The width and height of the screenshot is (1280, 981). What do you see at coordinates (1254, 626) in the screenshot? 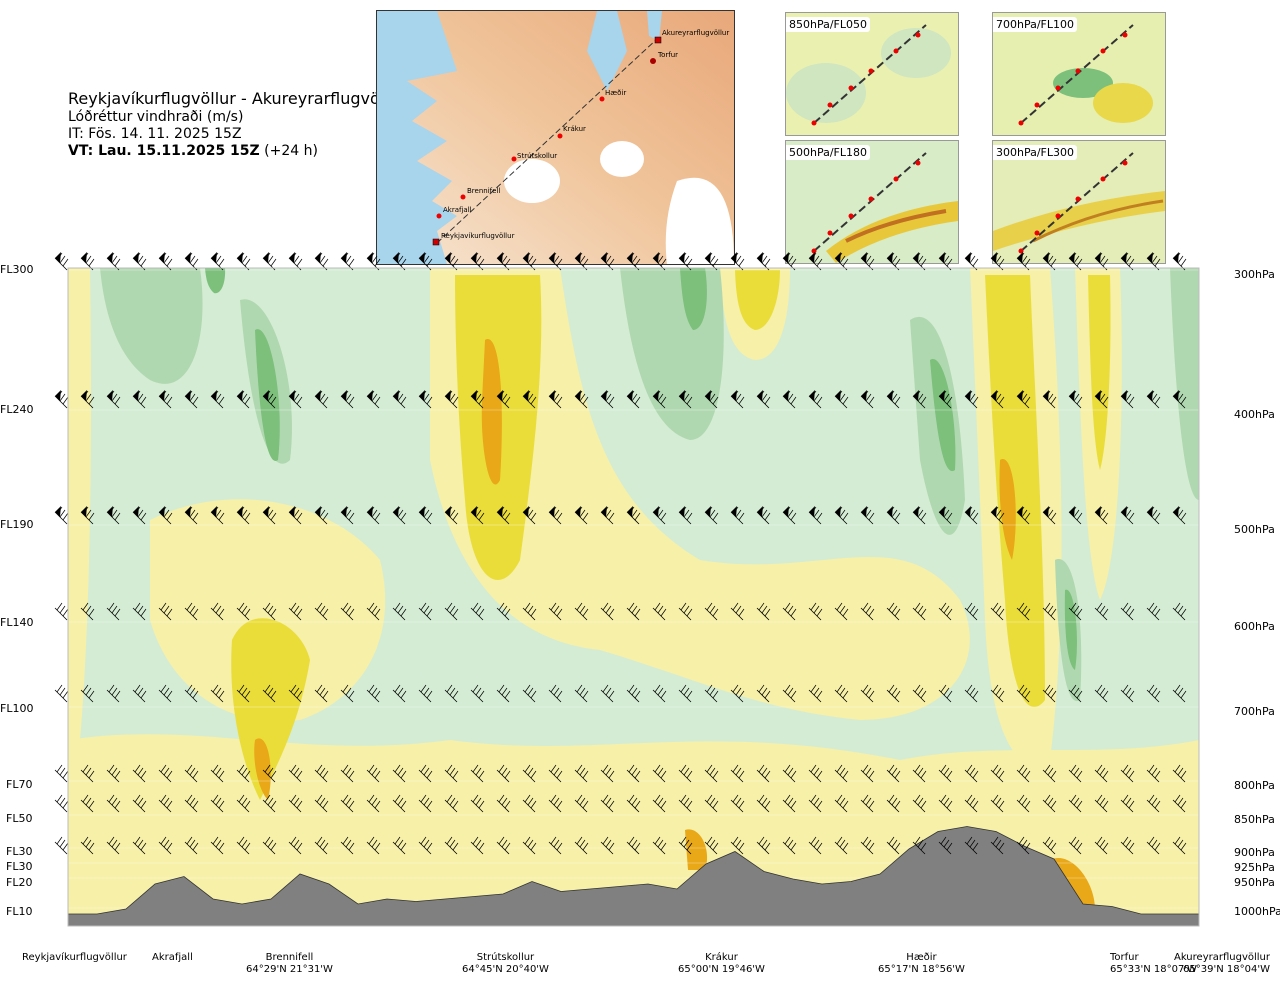
I see `hpa-label: 600hPa` at bounding box center [1254, 626].